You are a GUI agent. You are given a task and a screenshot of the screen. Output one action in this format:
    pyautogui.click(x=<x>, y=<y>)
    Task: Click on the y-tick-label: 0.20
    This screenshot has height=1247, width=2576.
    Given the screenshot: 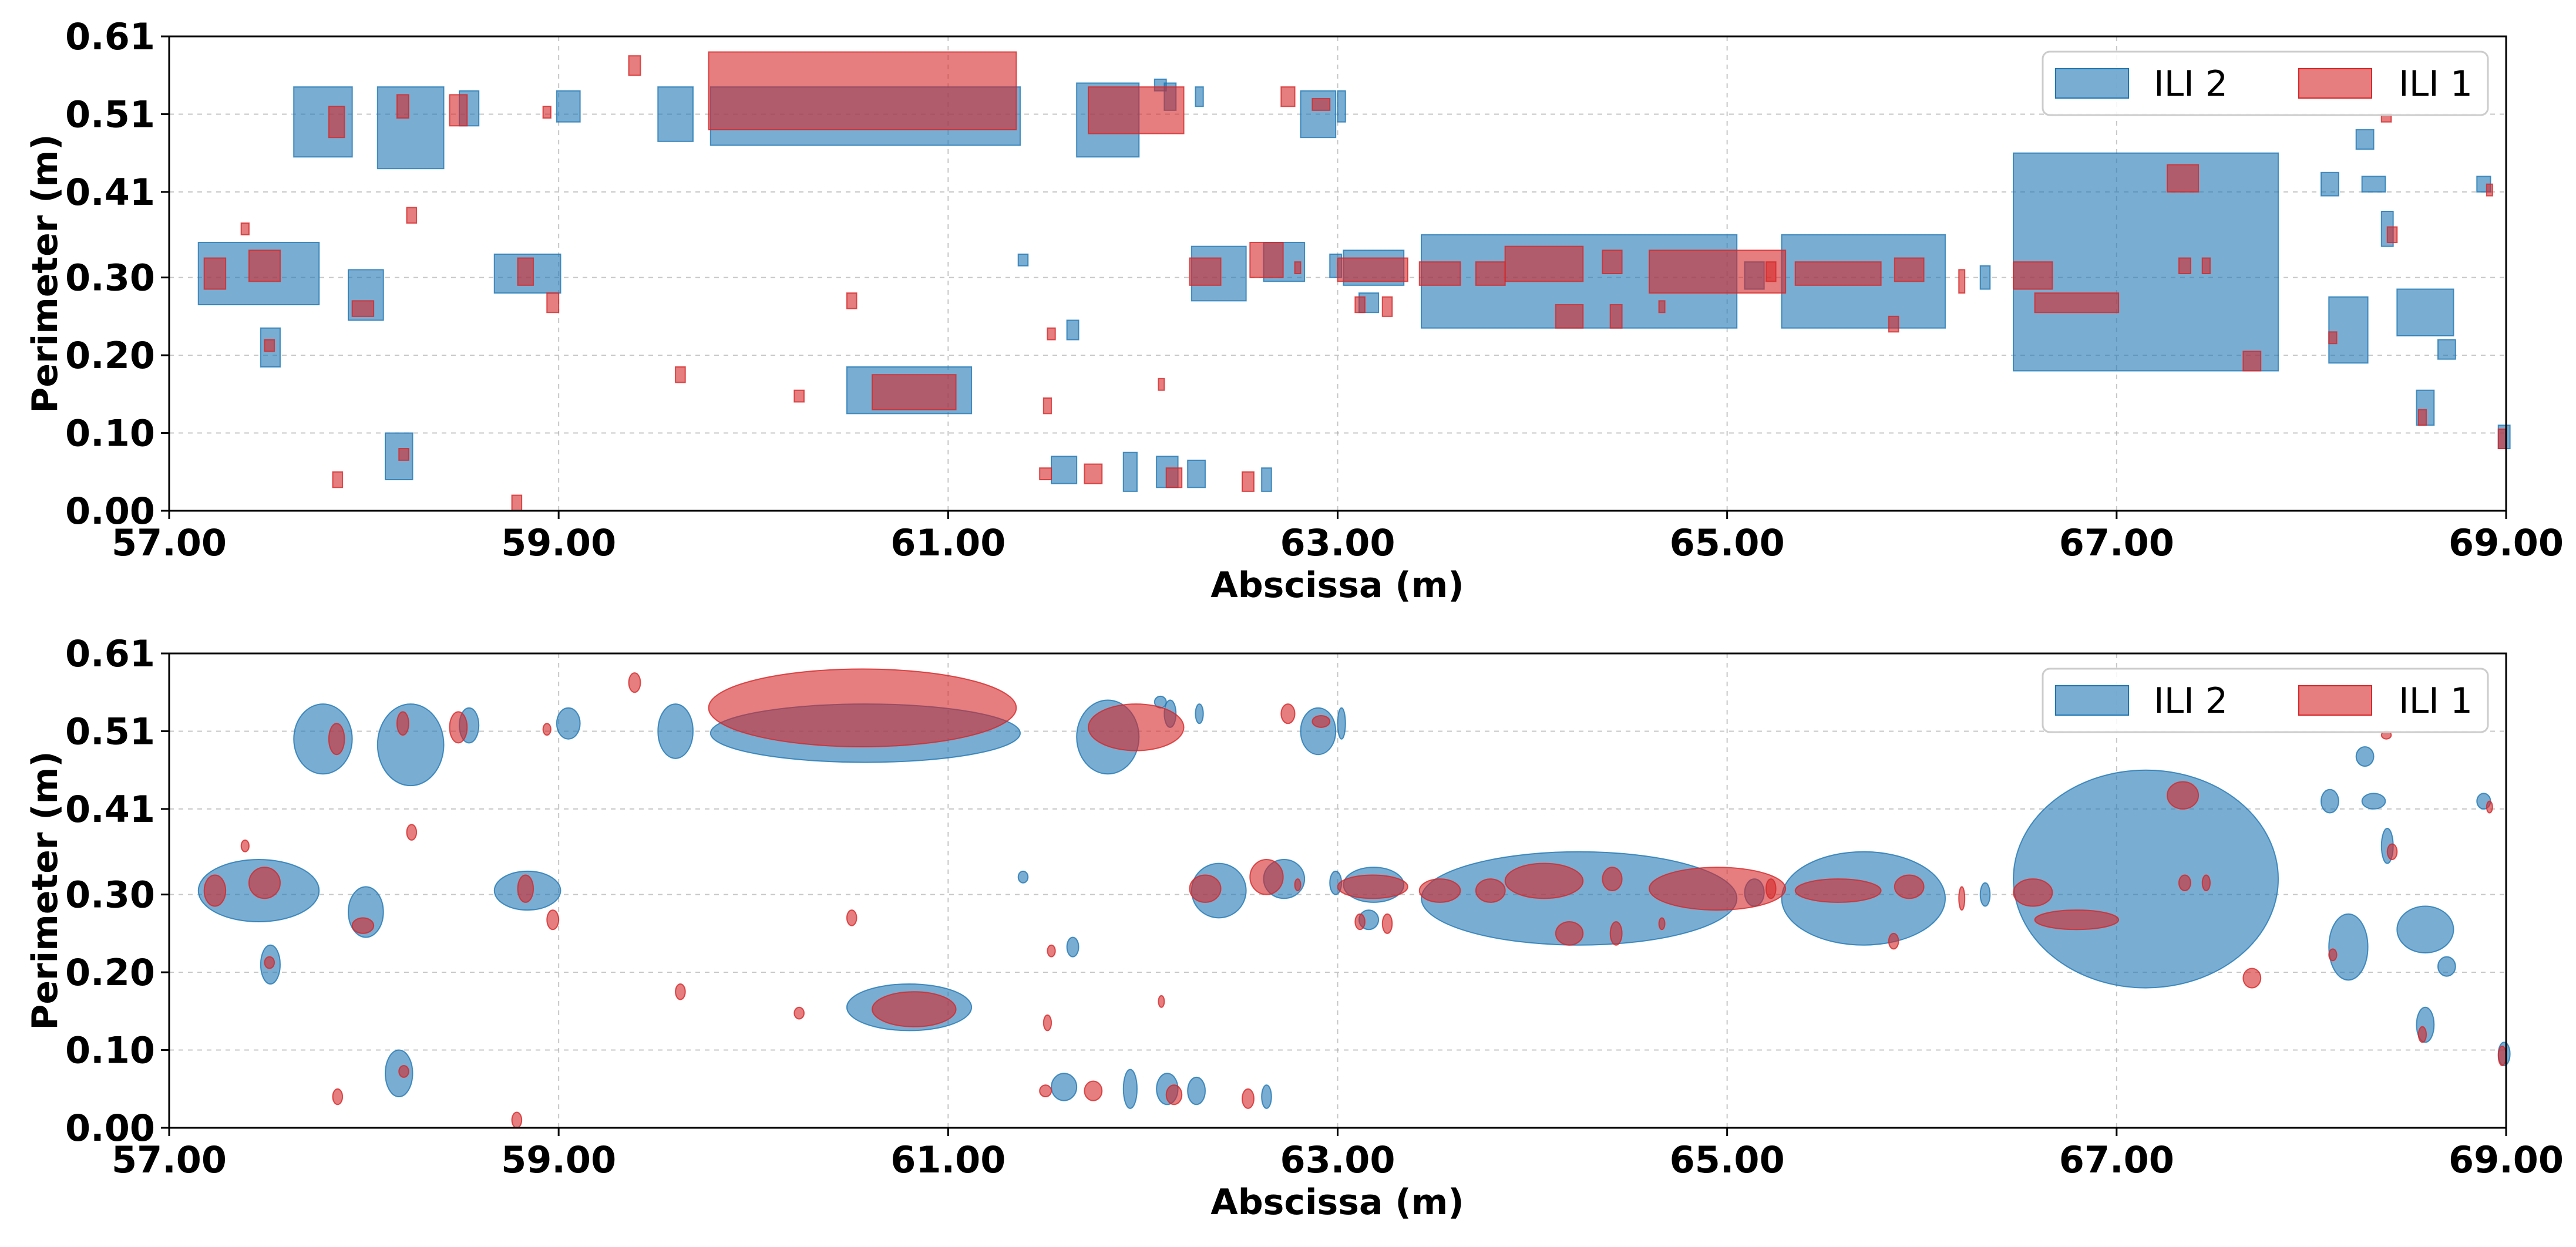 What is the action you would take?
    pyautogui.click(x=110, y=355)
    